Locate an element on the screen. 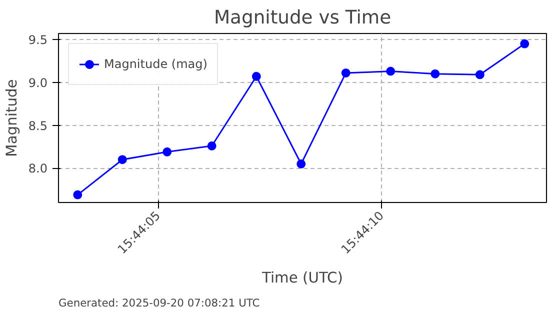 This screenshot has width=560, height=314. x-axis-title: Time (UTC) is located at coordinates (302, 278).